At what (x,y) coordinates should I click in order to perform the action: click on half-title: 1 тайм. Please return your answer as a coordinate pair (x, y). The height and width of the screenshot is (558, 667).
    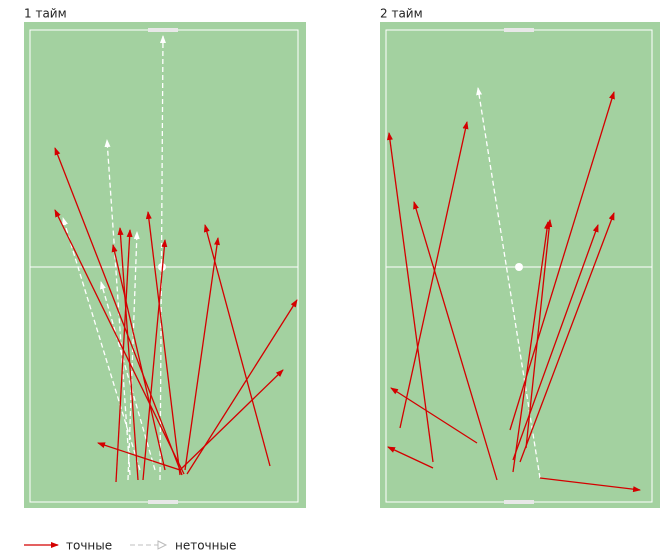
    Looking at the image, I should click on (45, 14).